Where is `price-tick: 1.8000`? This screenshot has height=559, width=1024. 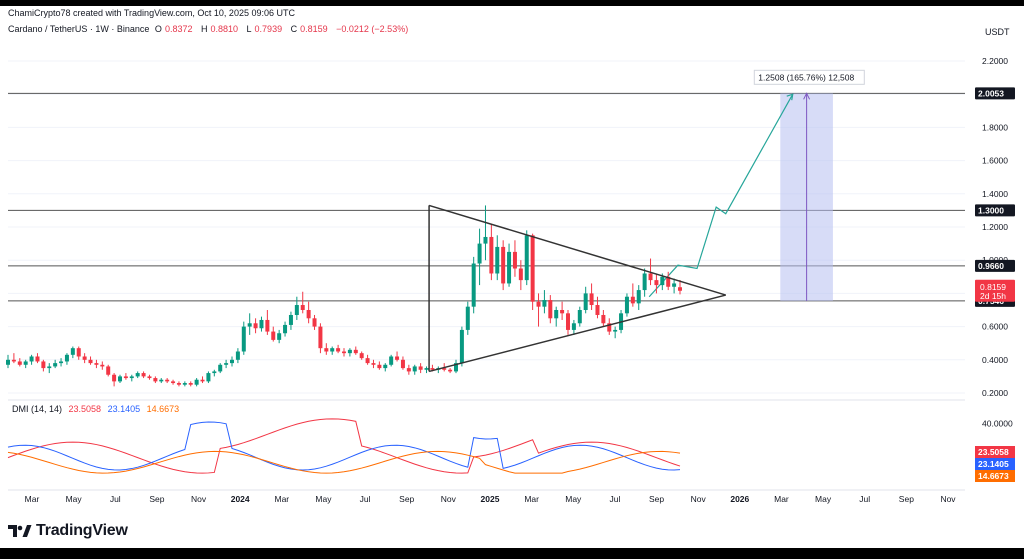
price-tick: 1.8000 is located at coordinates (995, 127).